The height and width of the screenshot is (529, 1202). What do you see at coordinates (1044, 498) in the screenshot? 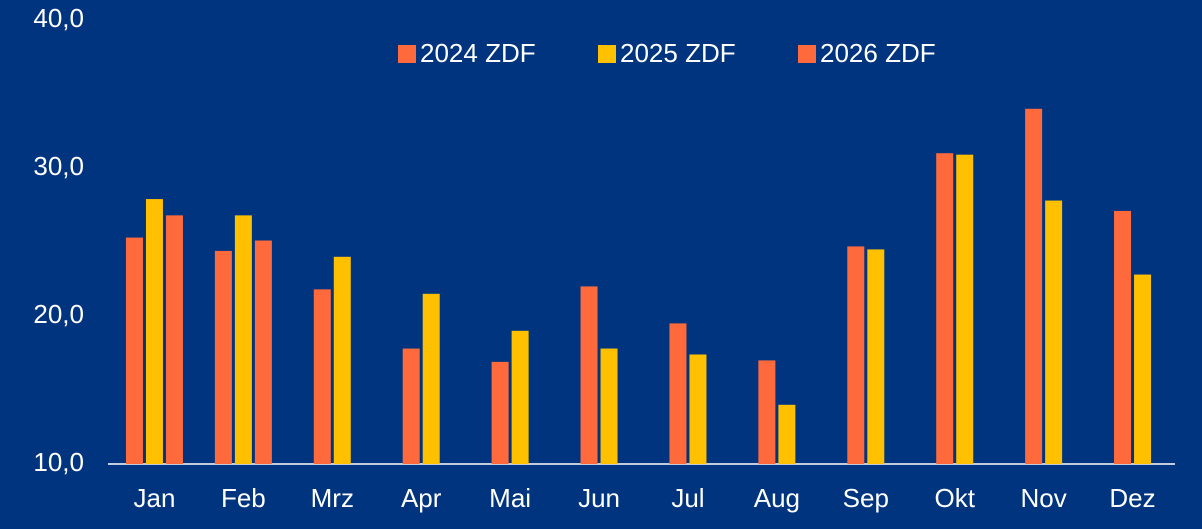
I see `x-tick-label: Nov` at bounding box center [1044, 498].